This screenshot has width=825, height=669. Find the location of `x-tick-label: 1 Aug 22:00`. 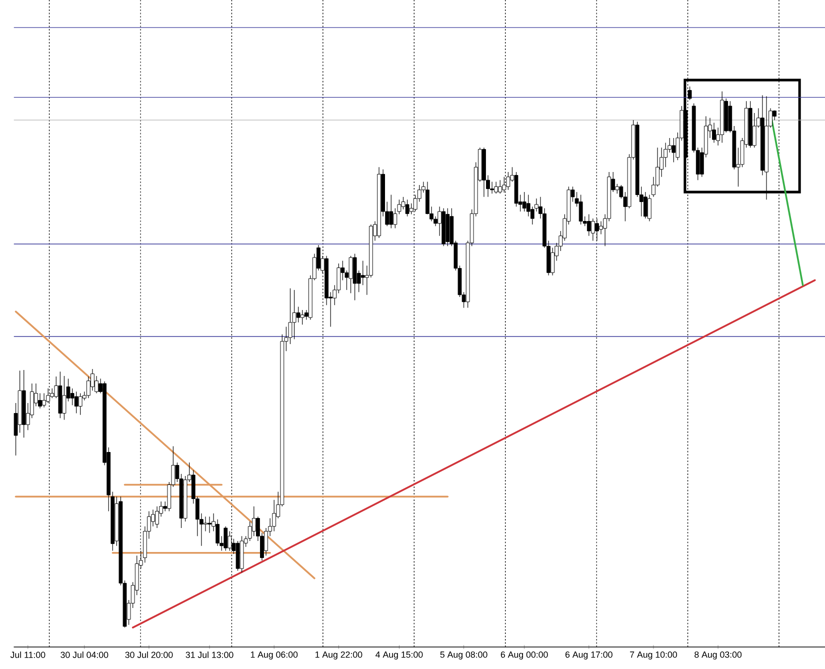

x-tick-label: 1 Aug 22:00 is located at coordinates (338, 656).